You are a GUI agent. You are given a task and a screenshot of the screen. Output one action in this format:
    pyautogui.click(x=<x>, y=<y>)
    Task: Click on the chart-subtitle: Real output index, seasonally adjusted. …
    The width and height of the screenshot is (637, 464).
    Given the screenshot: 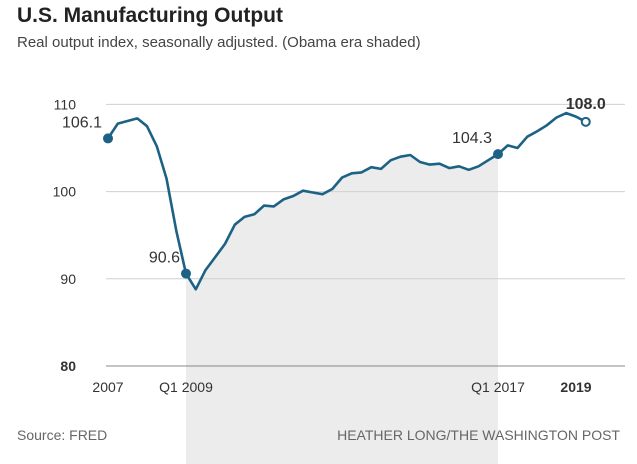 What is the action you would take?
    pyautogui.click(x=219, y=42)
    